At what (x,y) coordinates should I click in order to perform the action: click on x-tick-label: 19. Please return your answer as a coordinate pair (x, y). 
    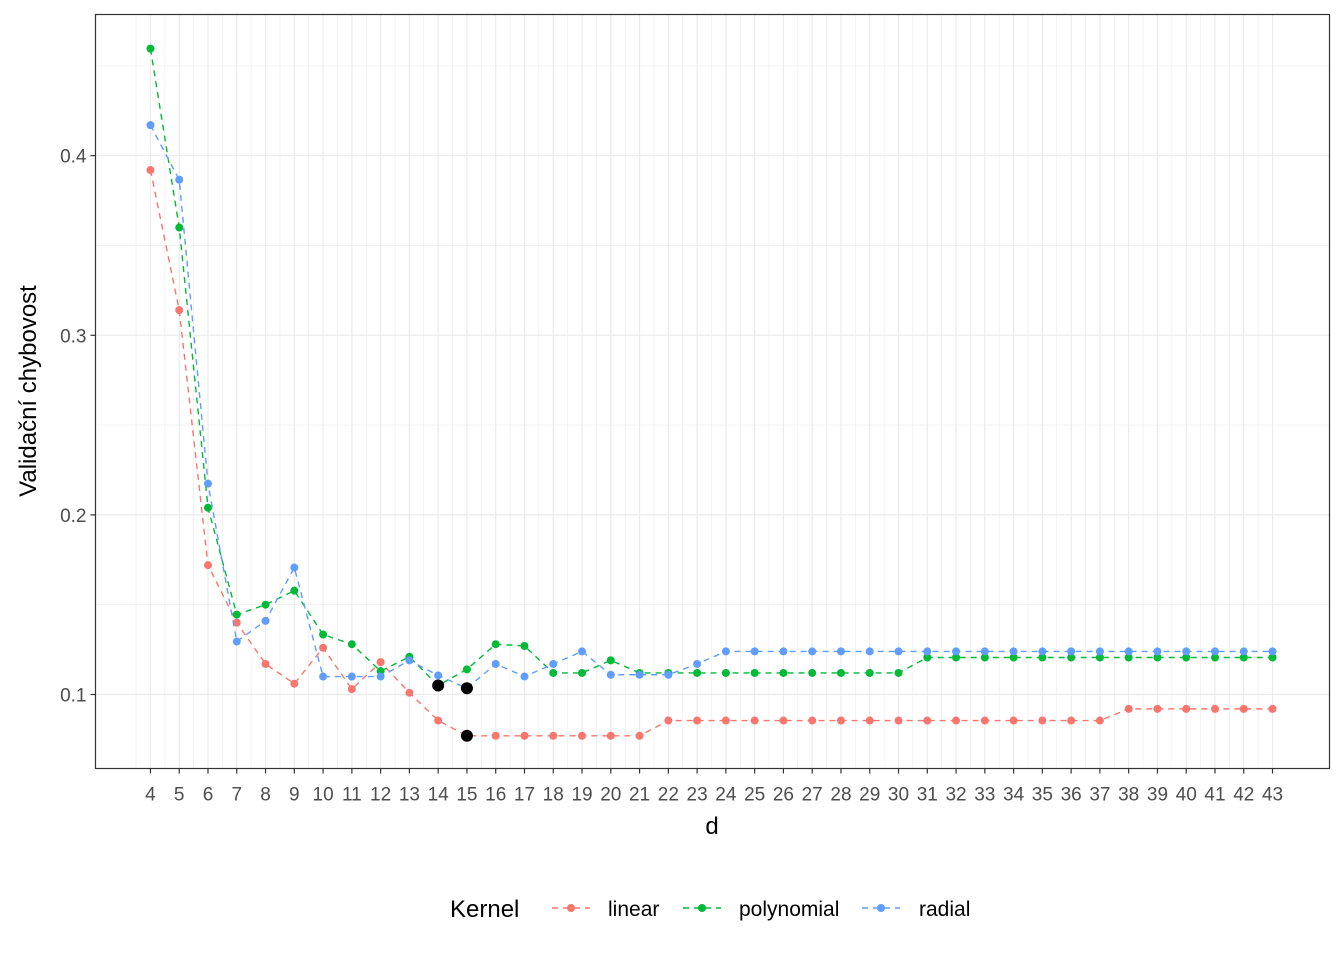
    Looking at the image, I should click on (581, 795).